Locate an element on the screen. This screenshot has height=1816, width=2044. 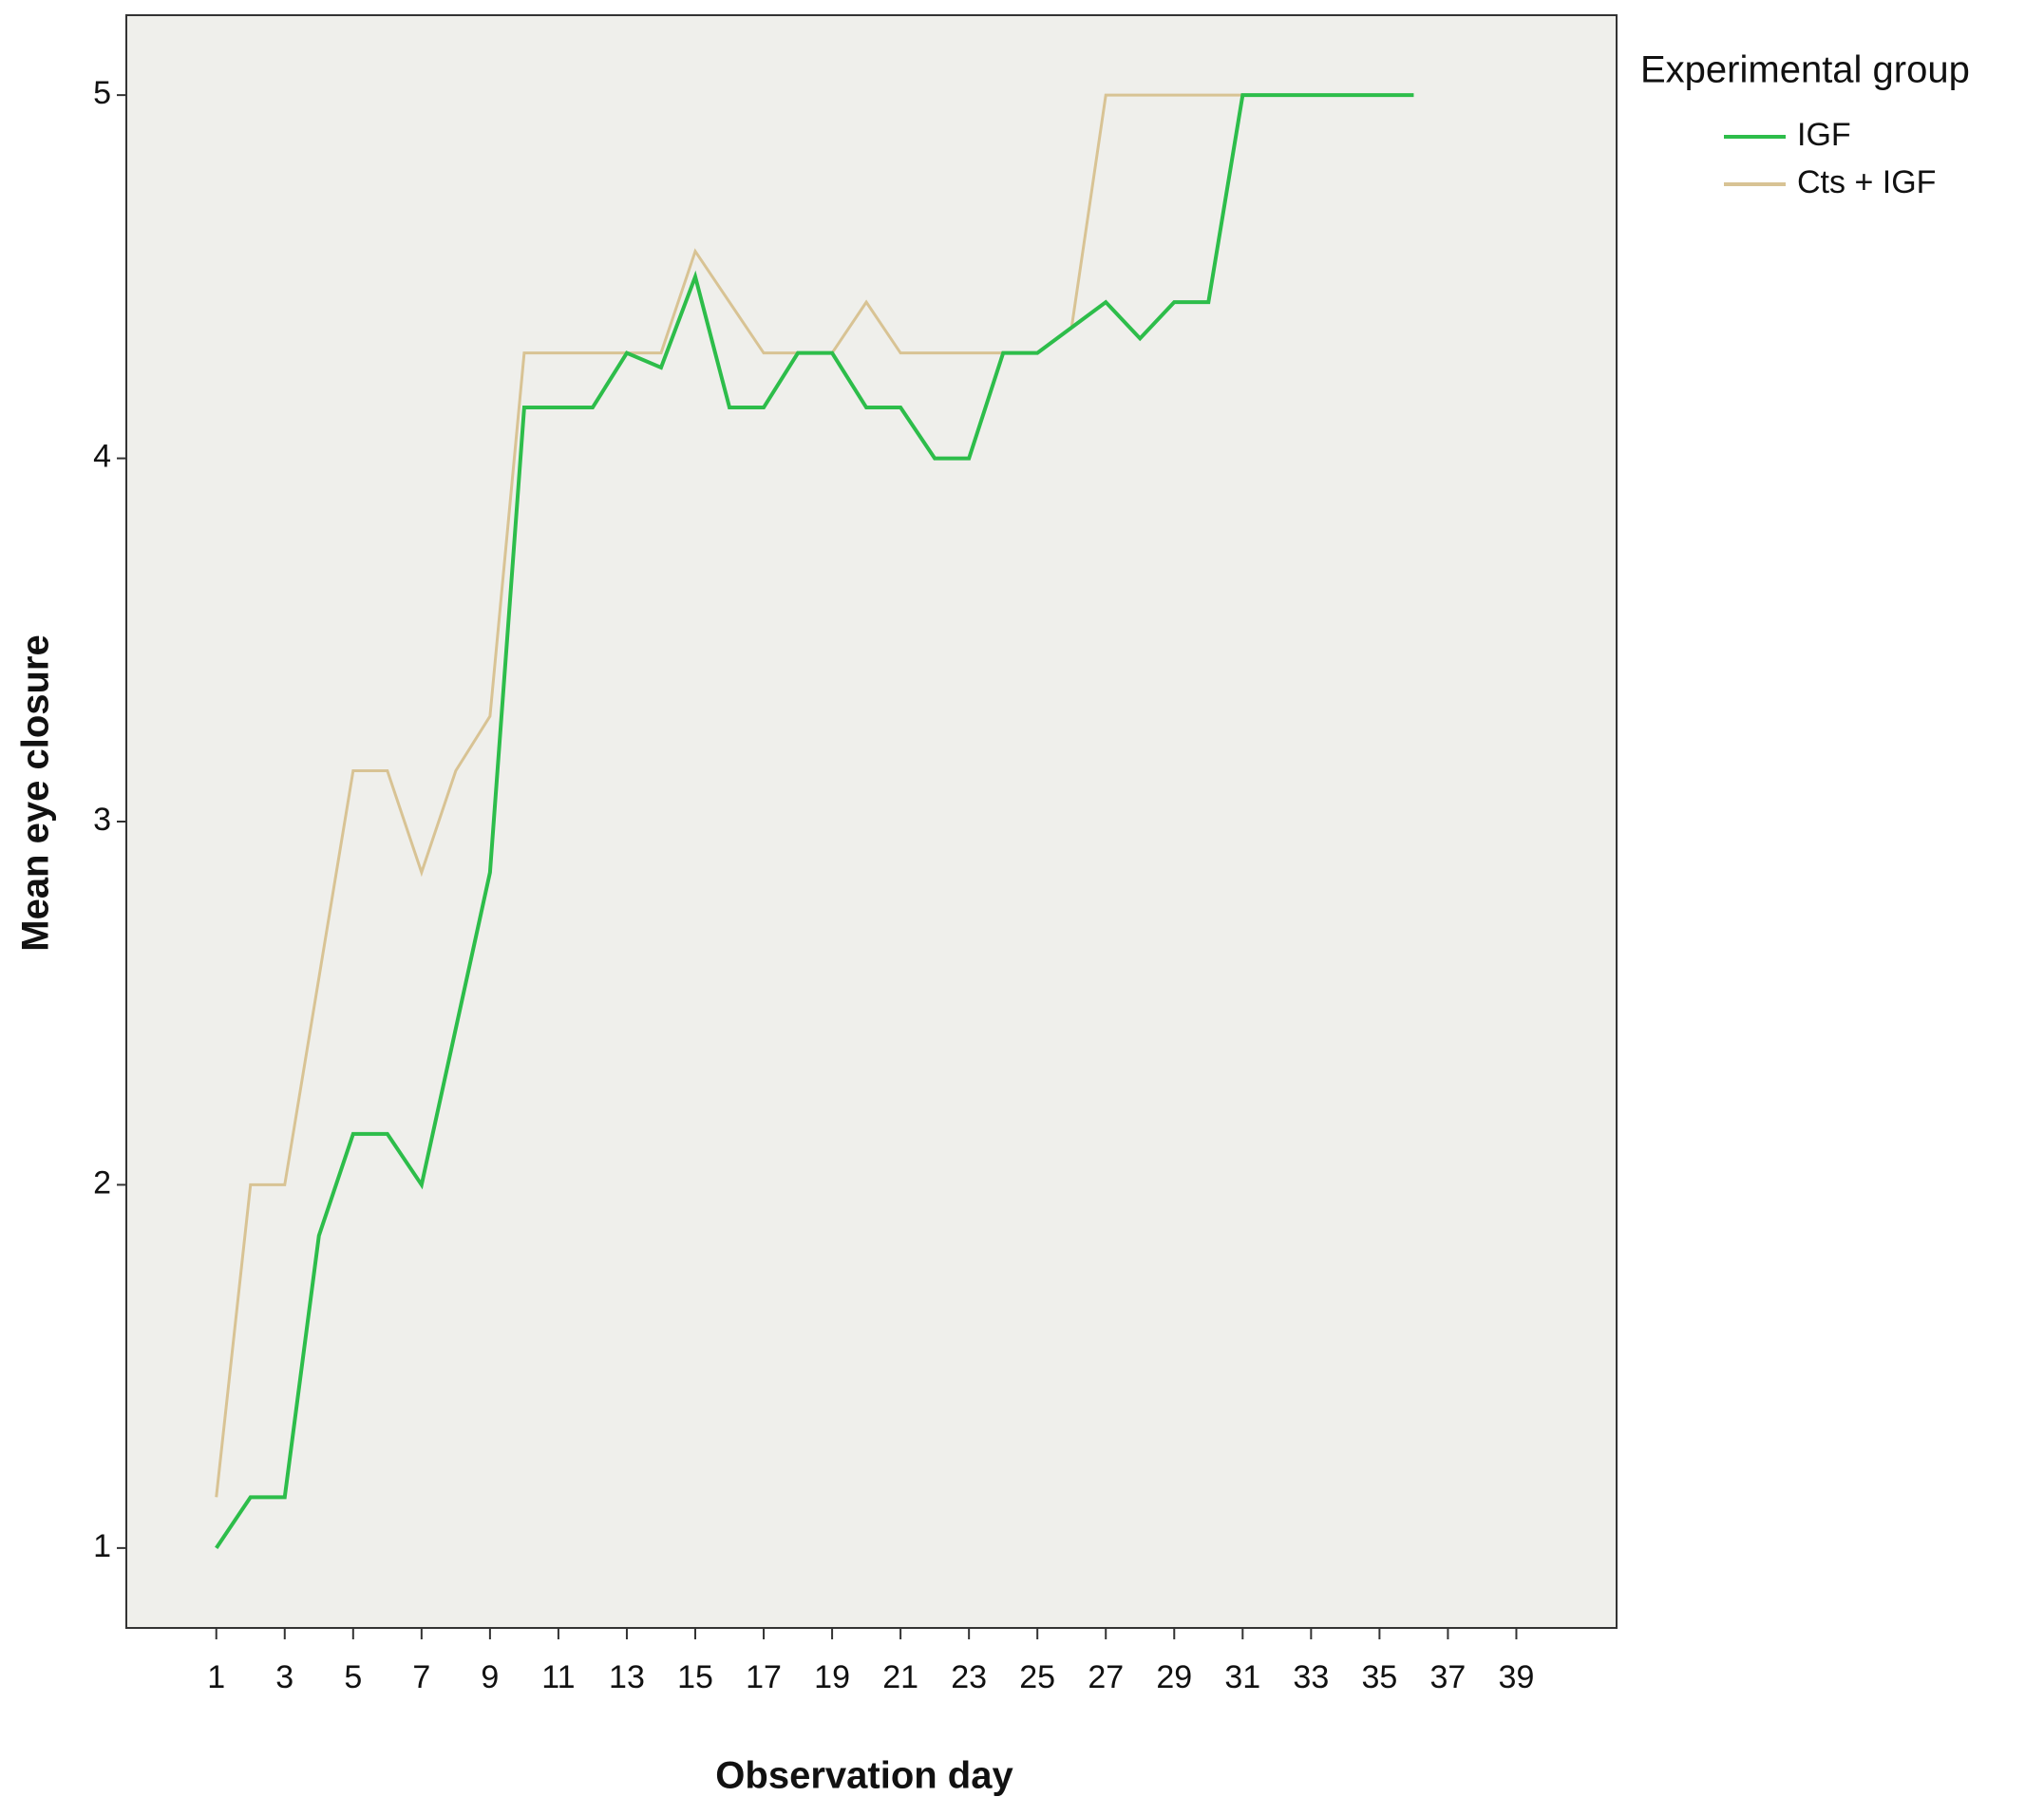
legend-label: IGF is located at coordinates (1824, 135).